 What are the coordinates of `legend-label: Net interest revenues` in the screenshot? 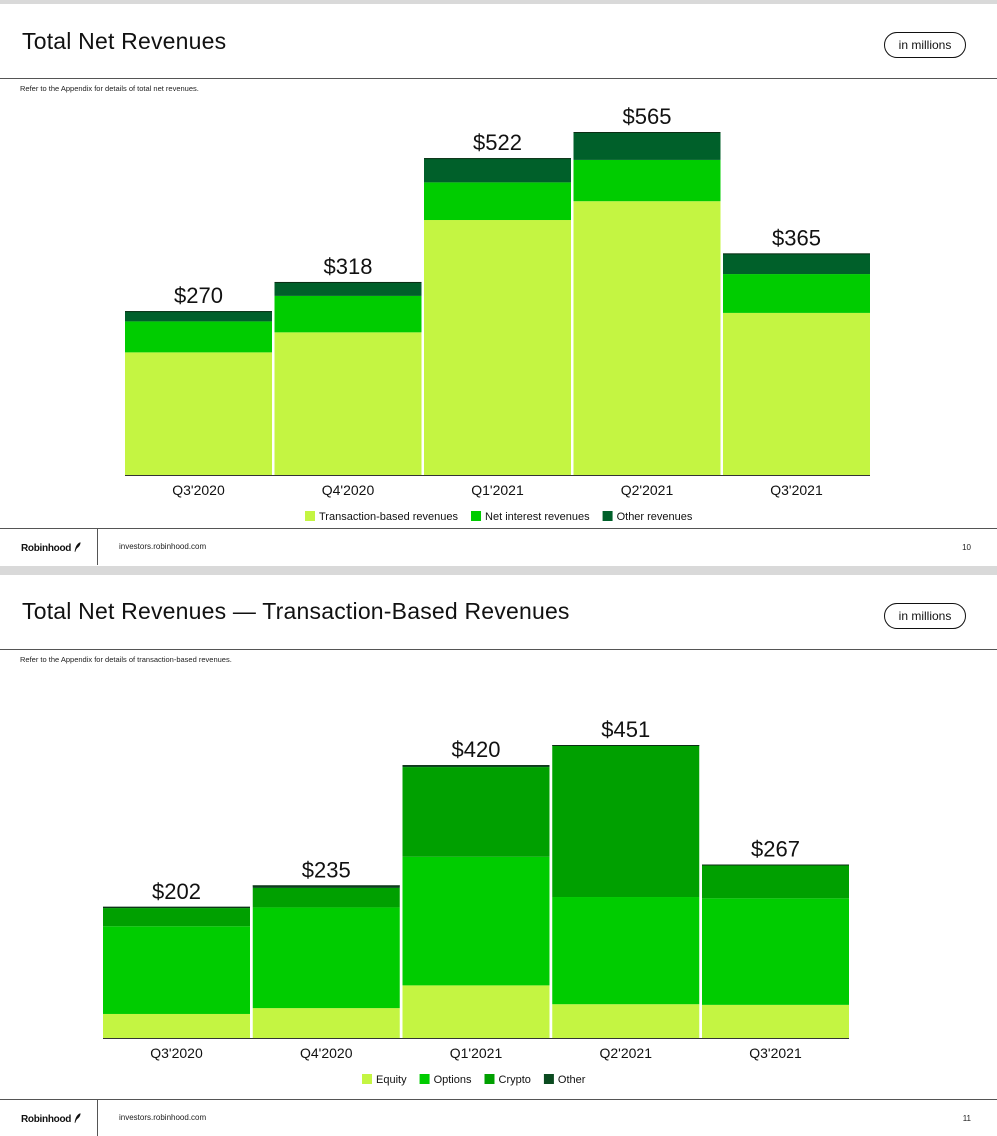 It's located at (537, 517).